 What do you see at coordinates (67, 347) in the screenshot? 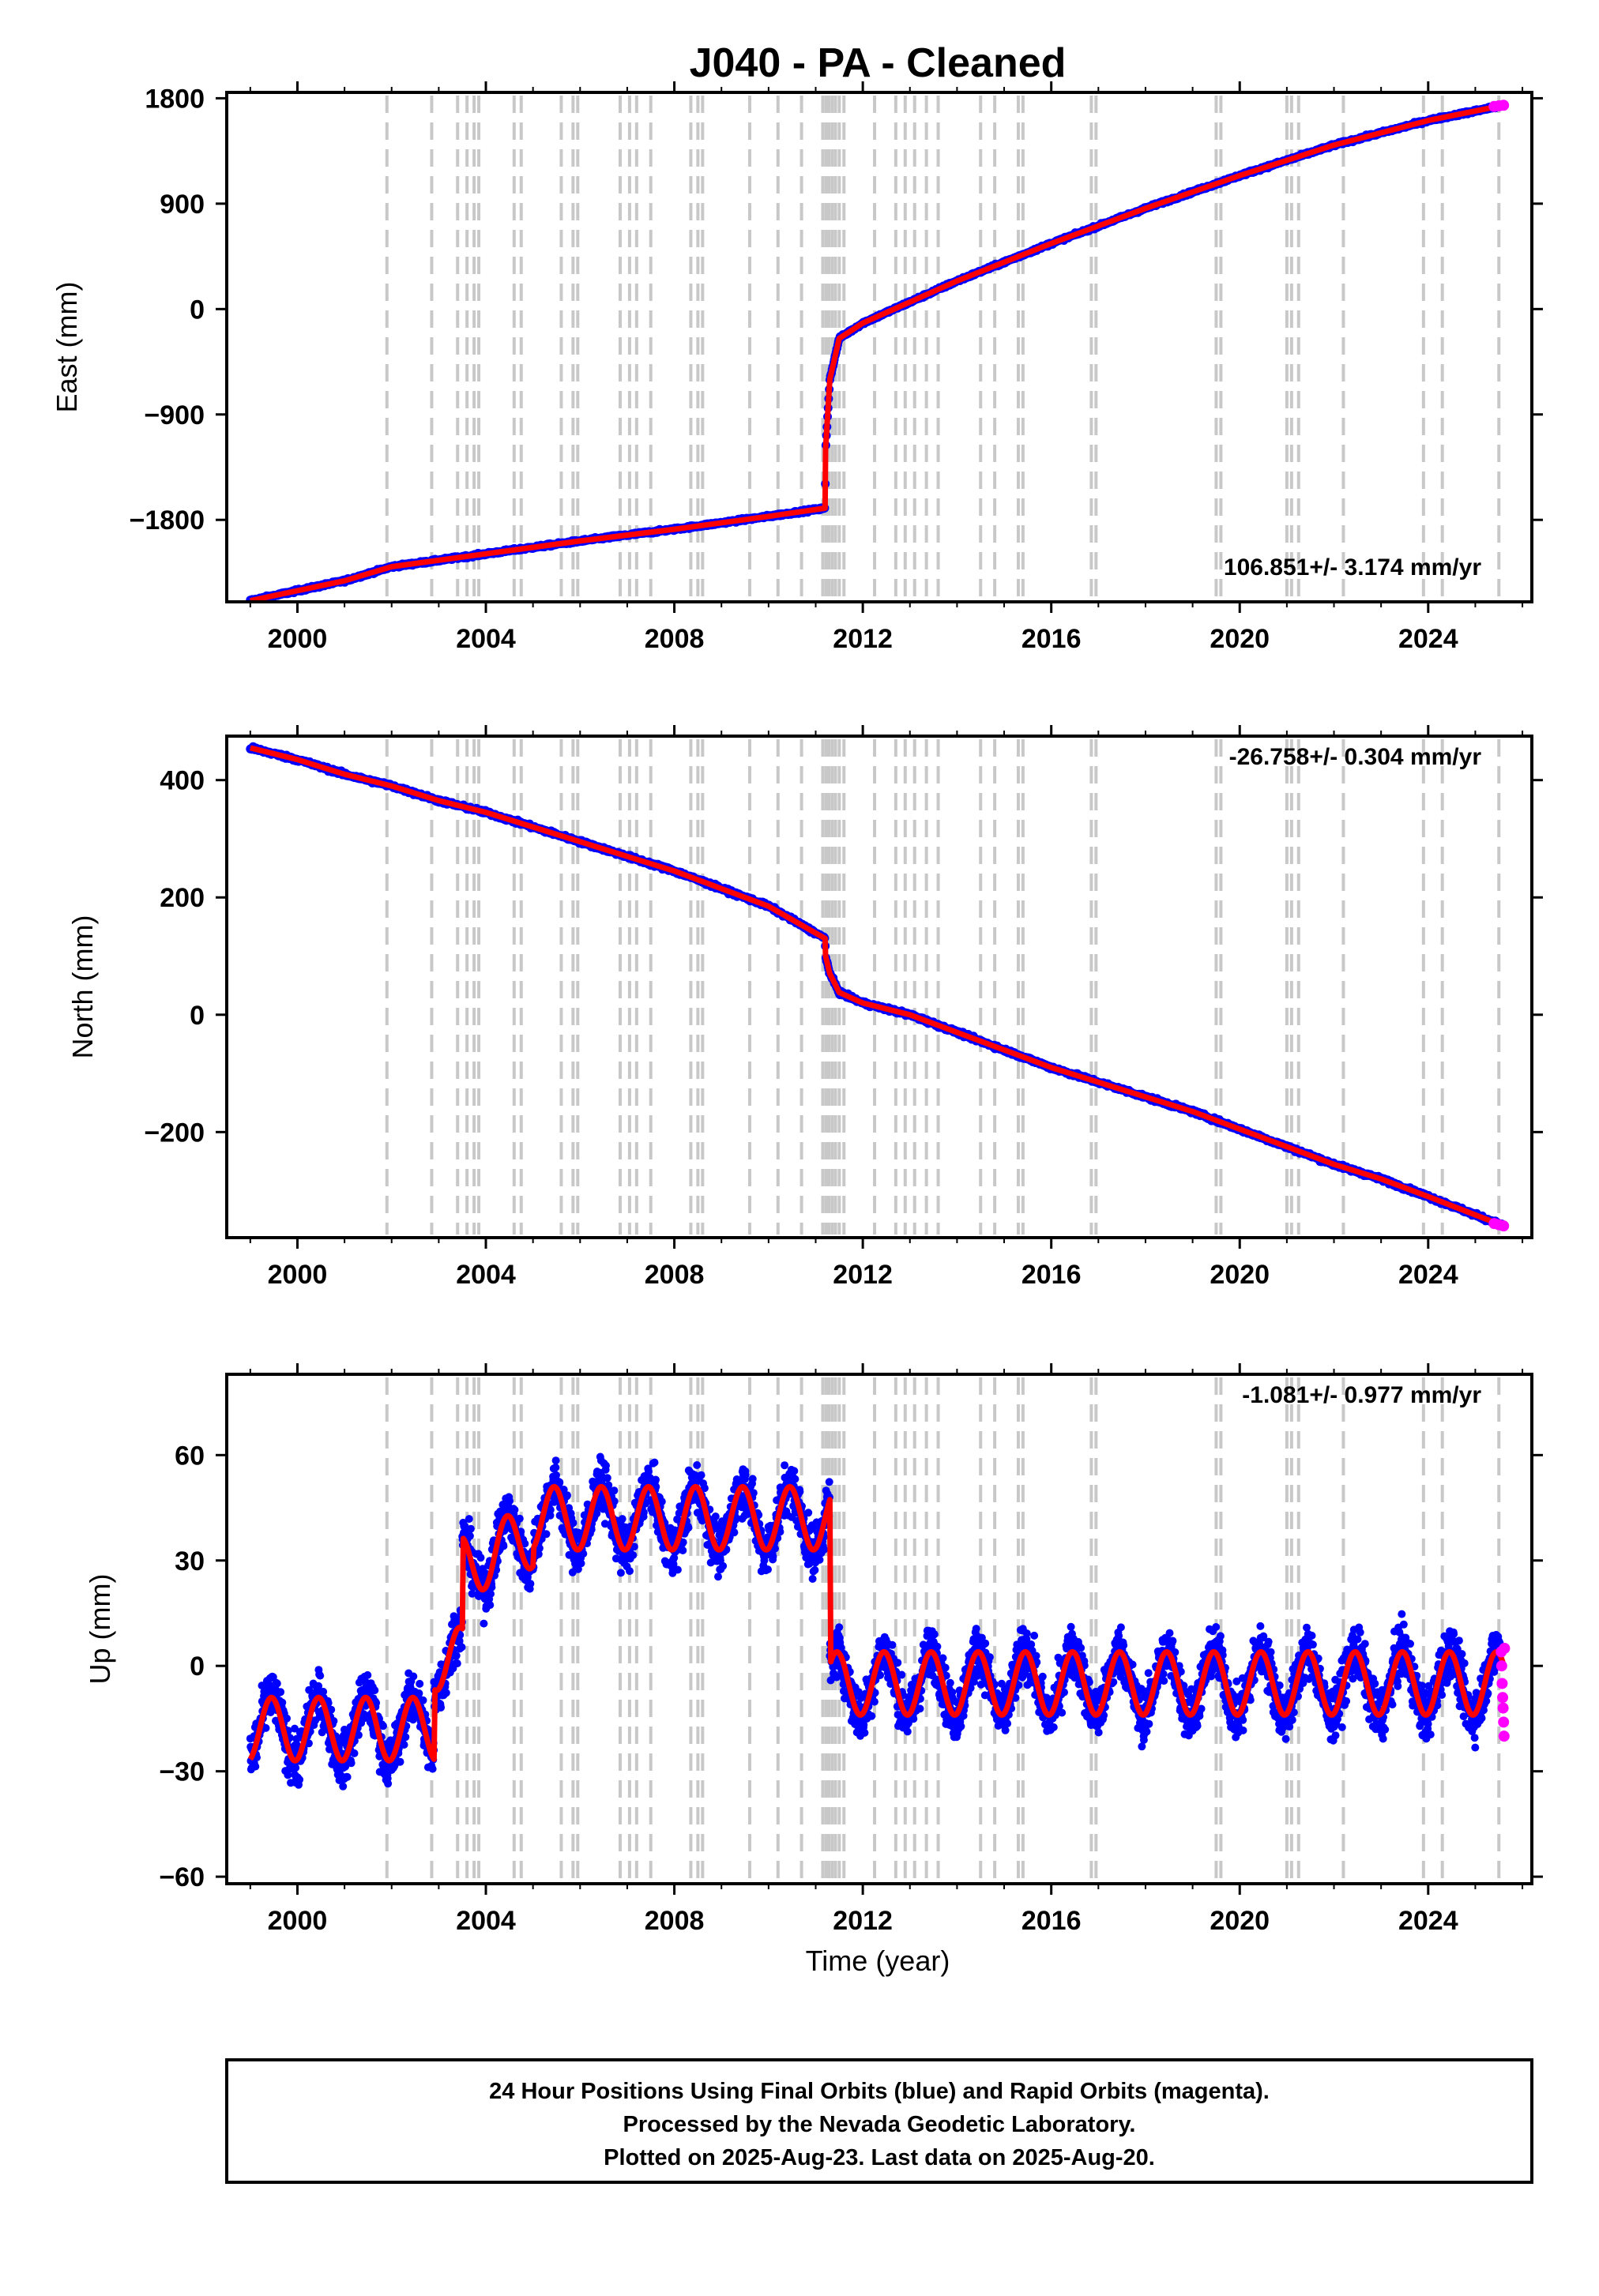
I see `y-axis-label: East (mm)` at bounding box center [67, 347].